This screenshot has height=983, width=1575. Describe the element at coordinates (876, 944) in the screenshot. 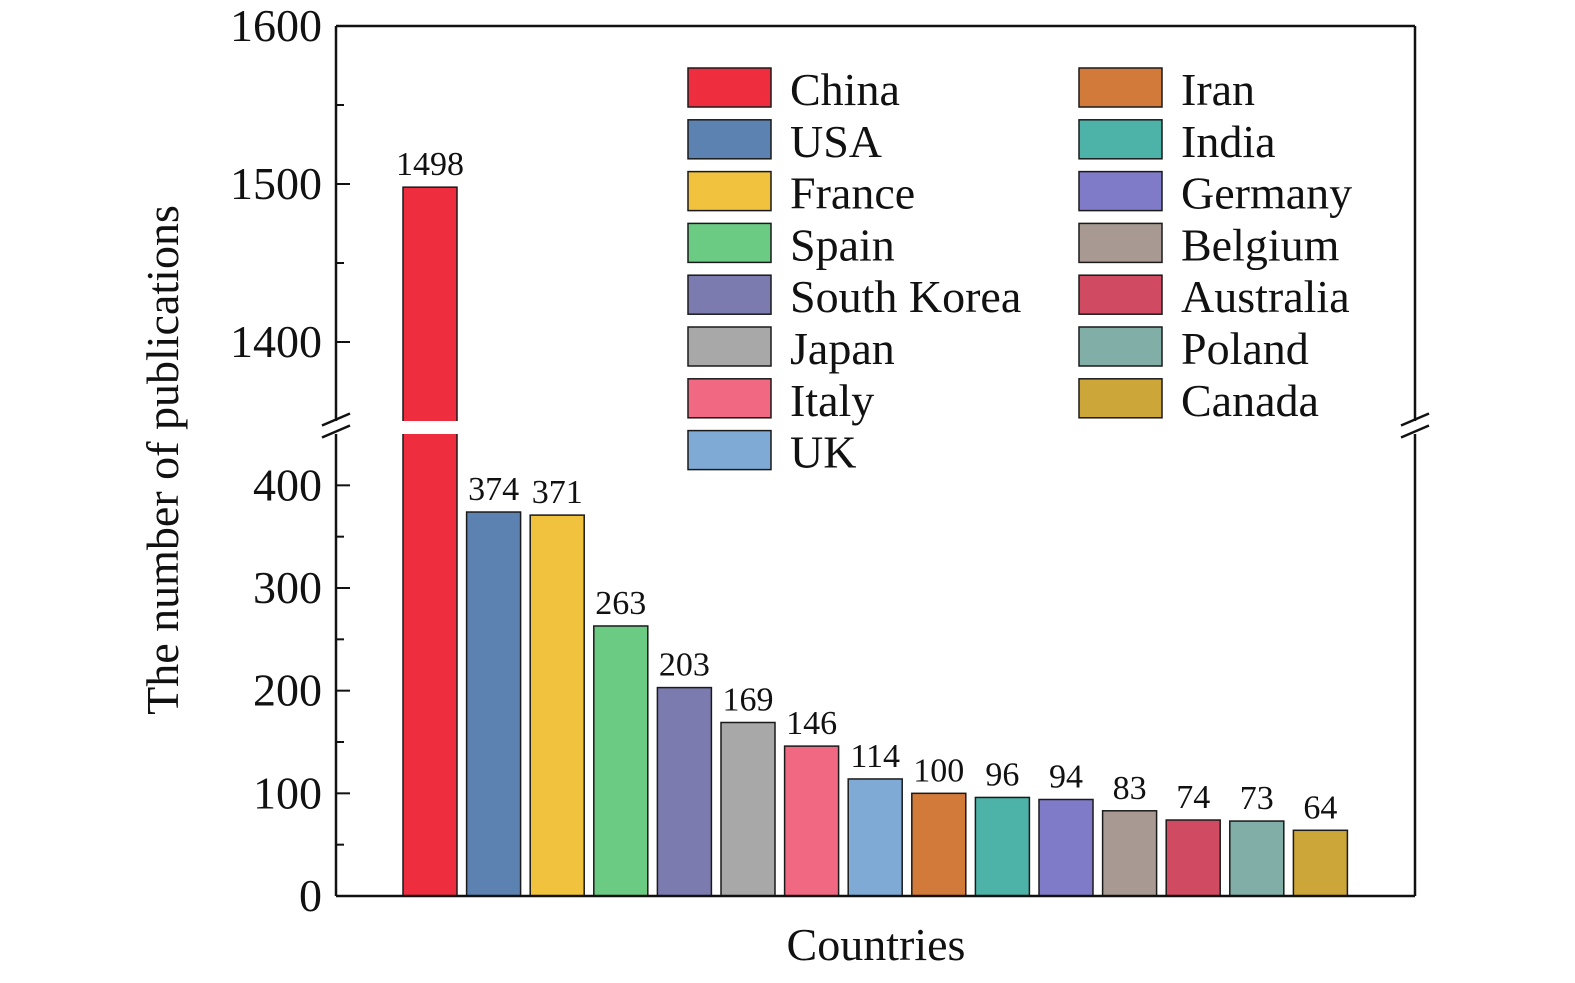

I see `x-axis-title: Countries` at that location.